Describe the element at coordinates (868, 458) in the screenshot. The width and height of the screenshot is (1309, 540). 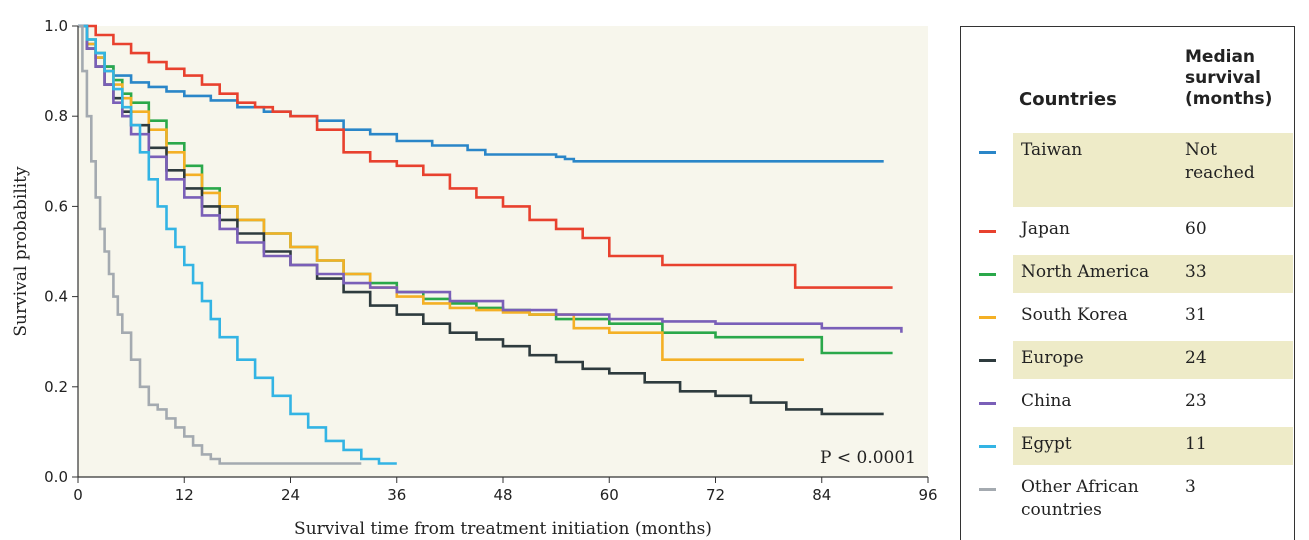
I see `p-value-annotation: P < 0.0001` at that location.